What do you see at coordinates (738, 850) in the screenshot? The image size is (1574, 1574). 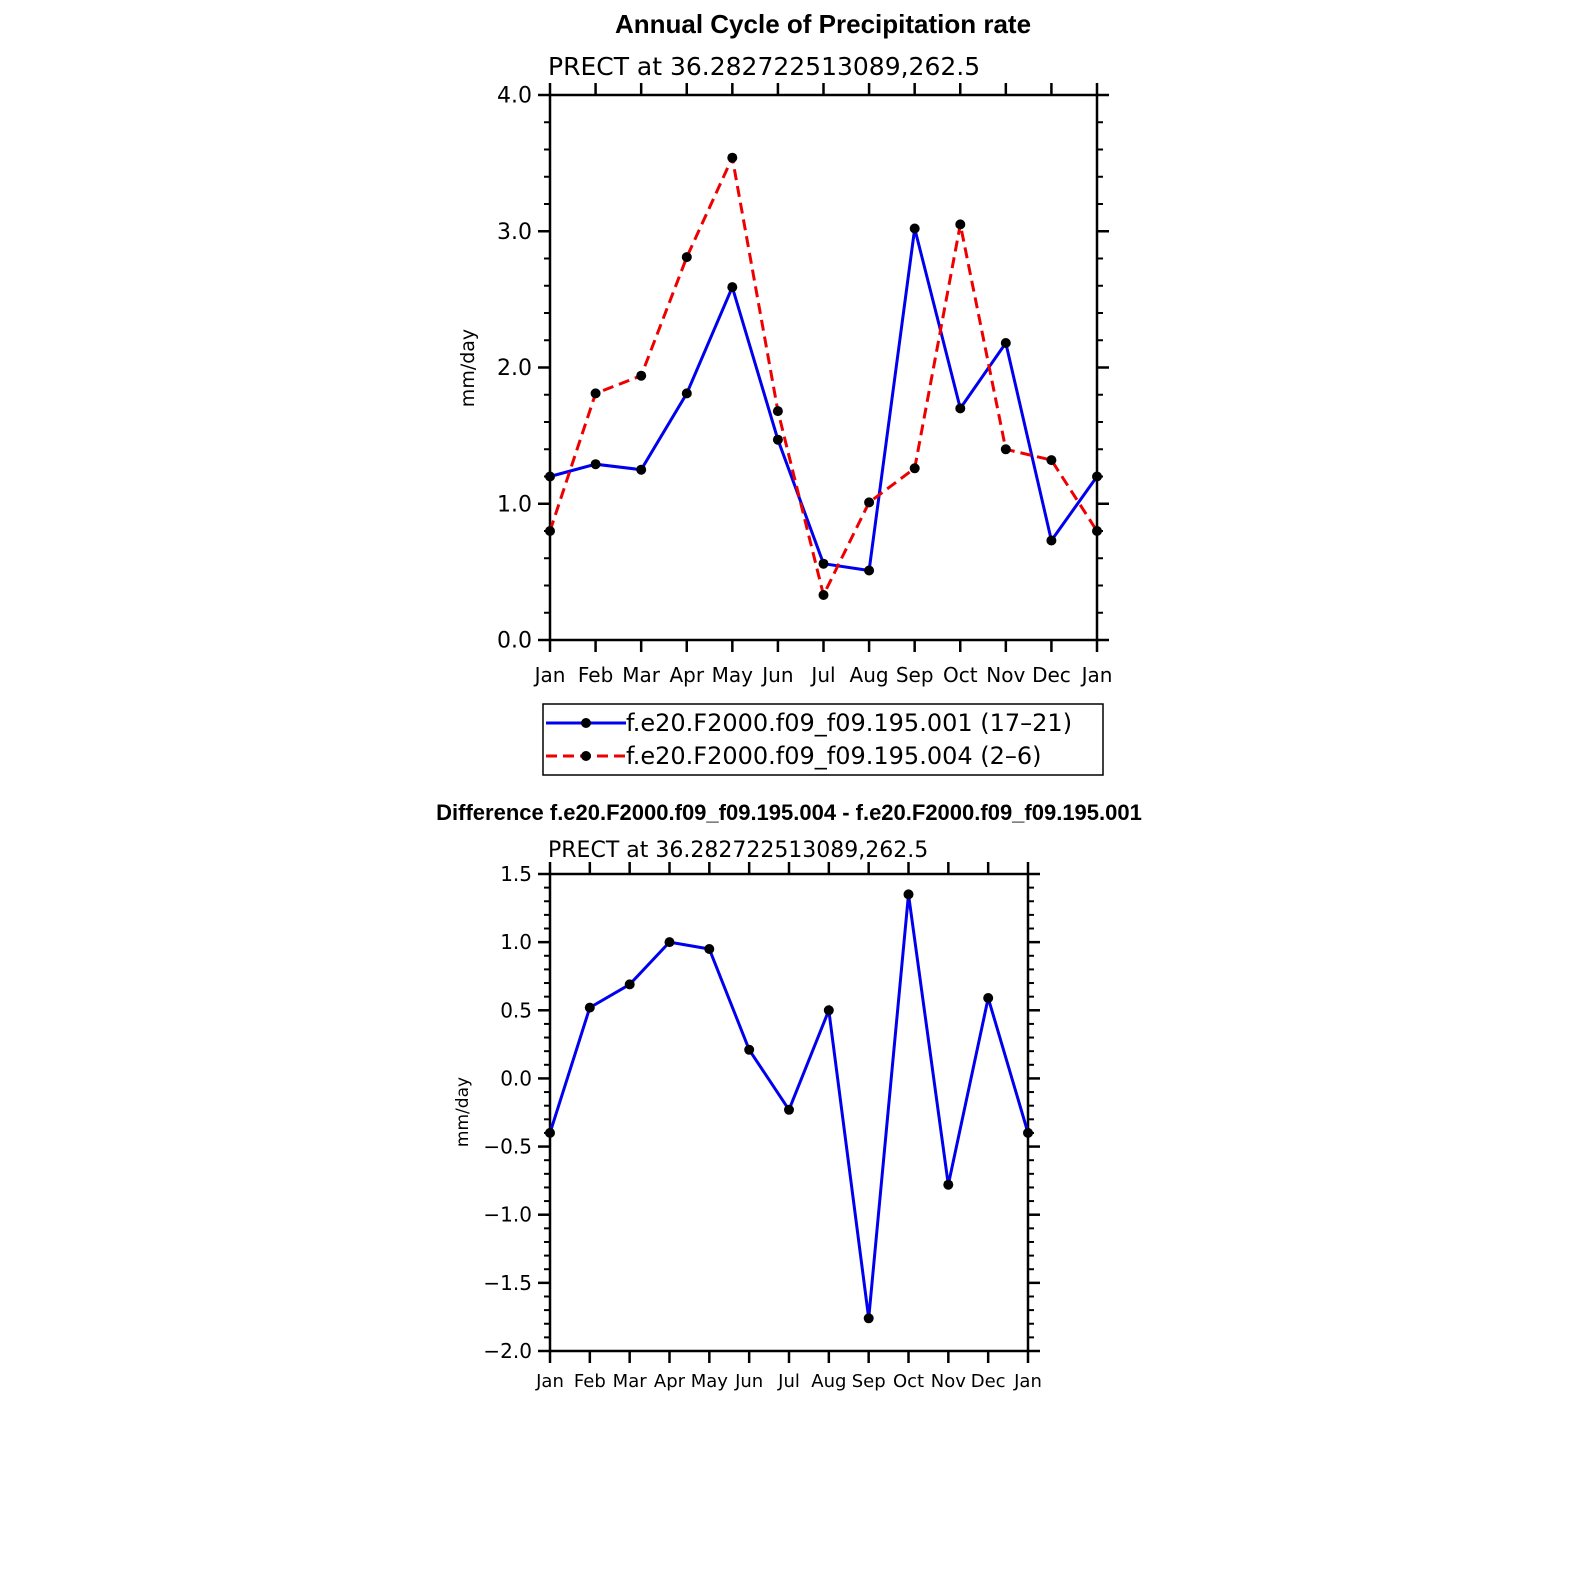 I see `bottom-chart-subtitle: PRECT at 36.282722513089,262.5` at bounding box center [738, 850].